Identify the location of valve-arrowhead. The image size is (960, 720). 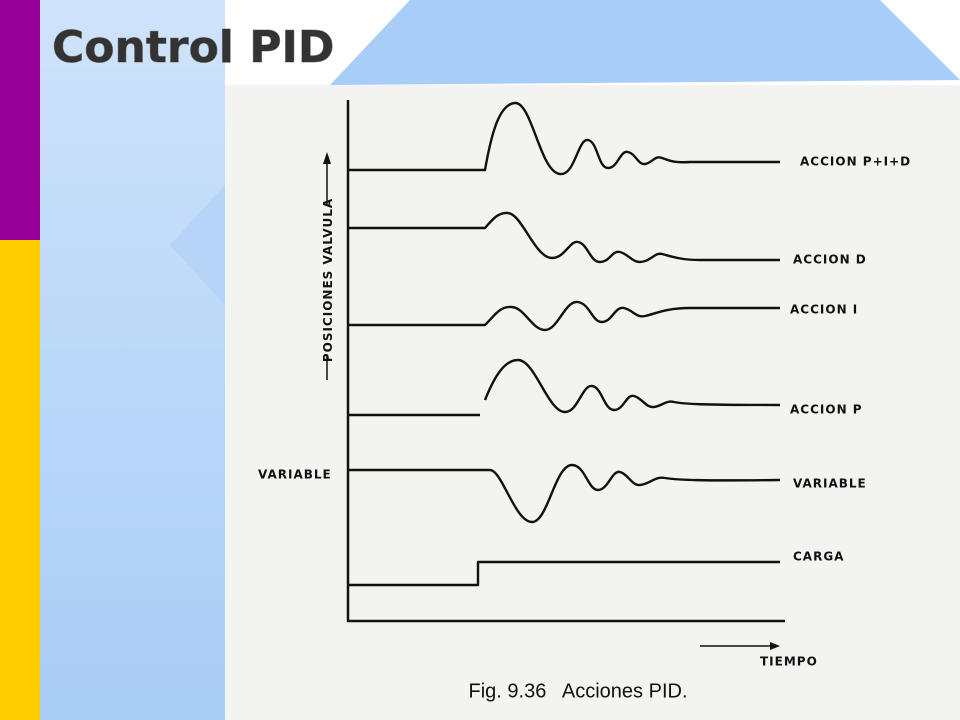
(327, 158).